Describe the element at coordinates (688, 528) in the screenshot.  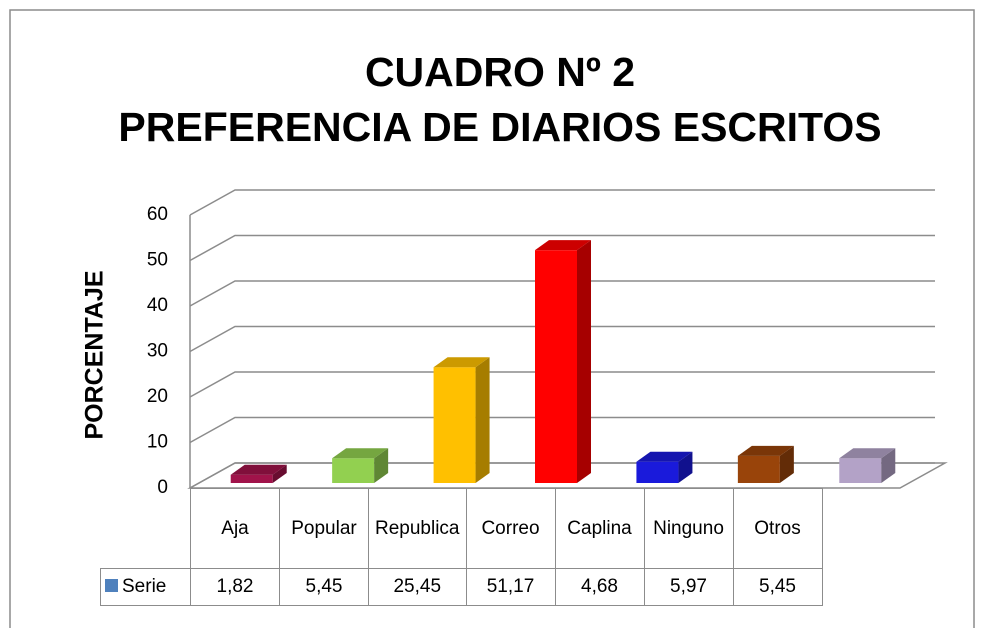
I see `category-cell: Ninguno` at that location.